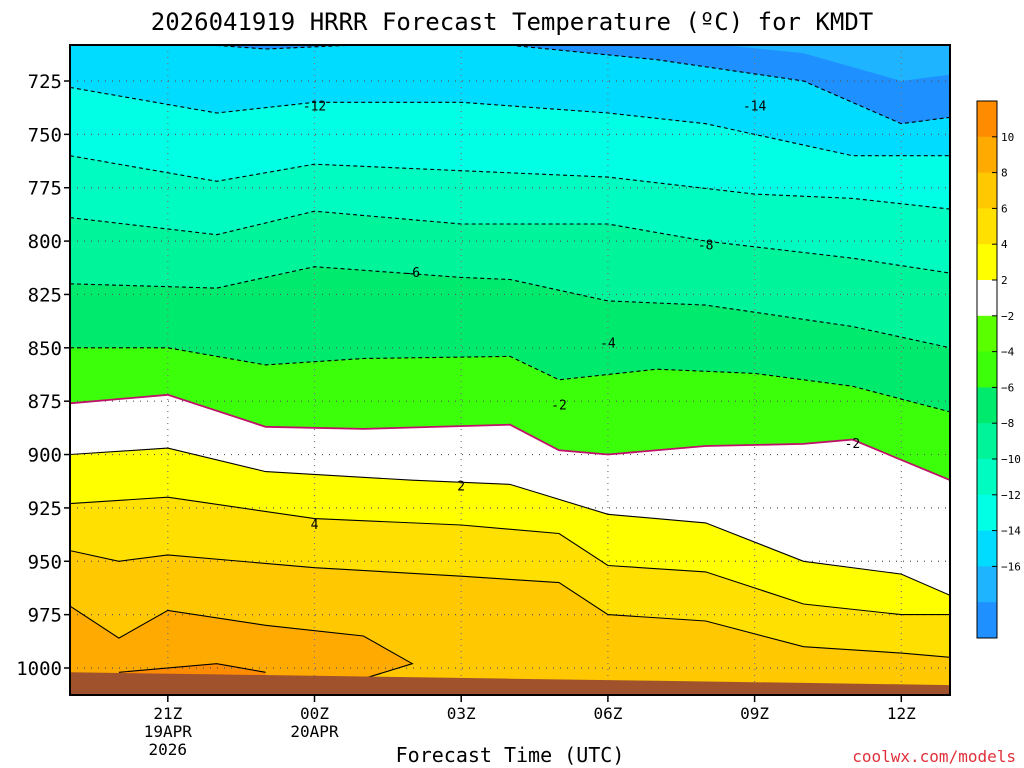  I want to click on y-tick-label: 875, so click(45, 402).